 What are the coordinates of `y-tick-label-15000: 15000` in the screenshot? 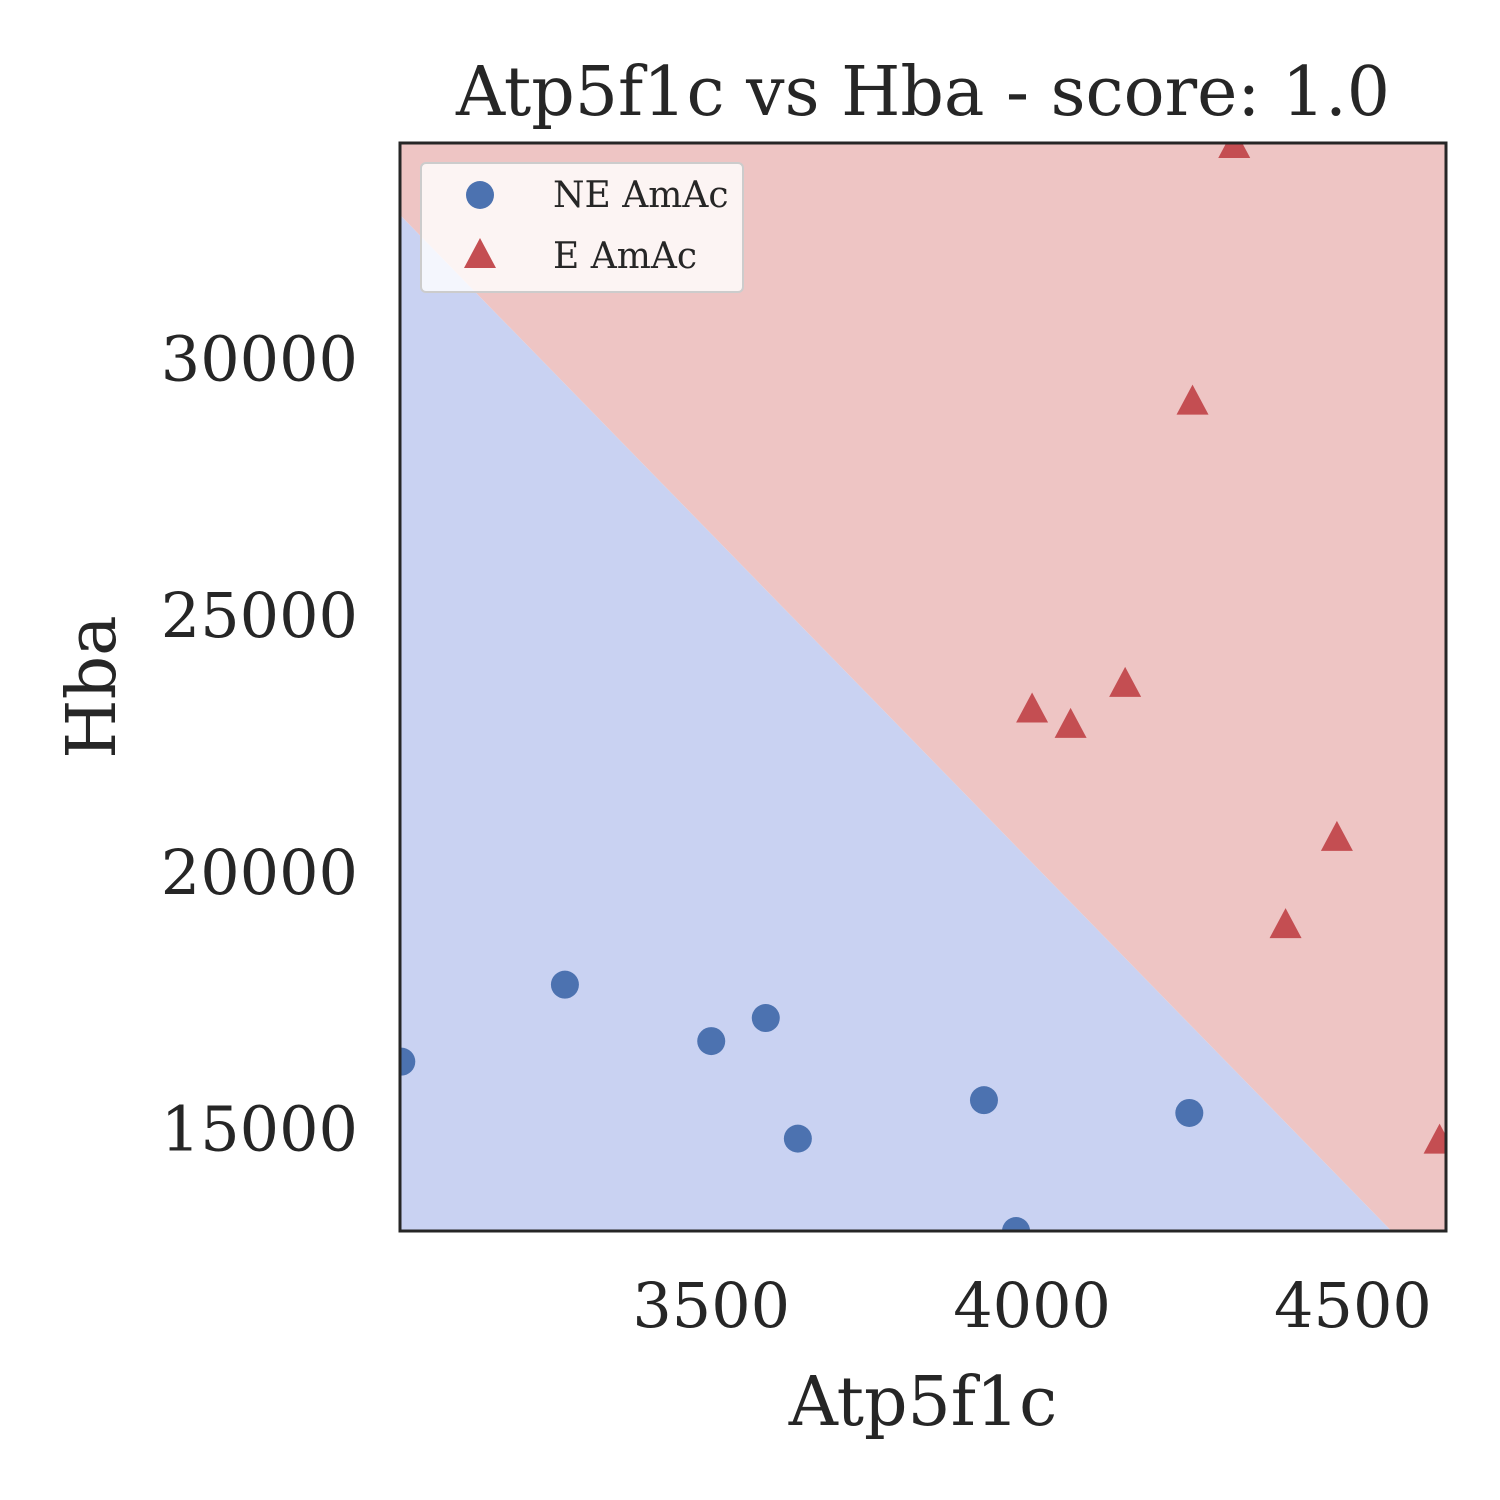 It's located at (259, 1128).